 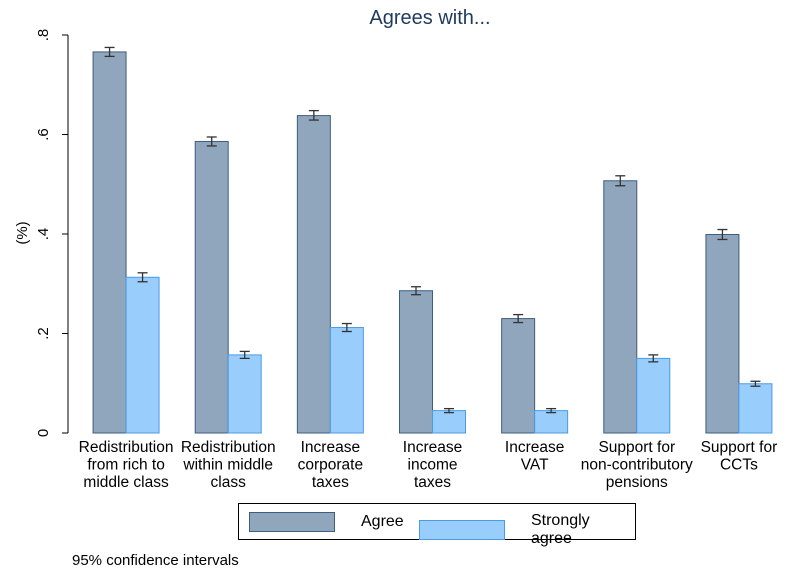 I want to click on y-tick-label: .6, so click(x=43, y=134).